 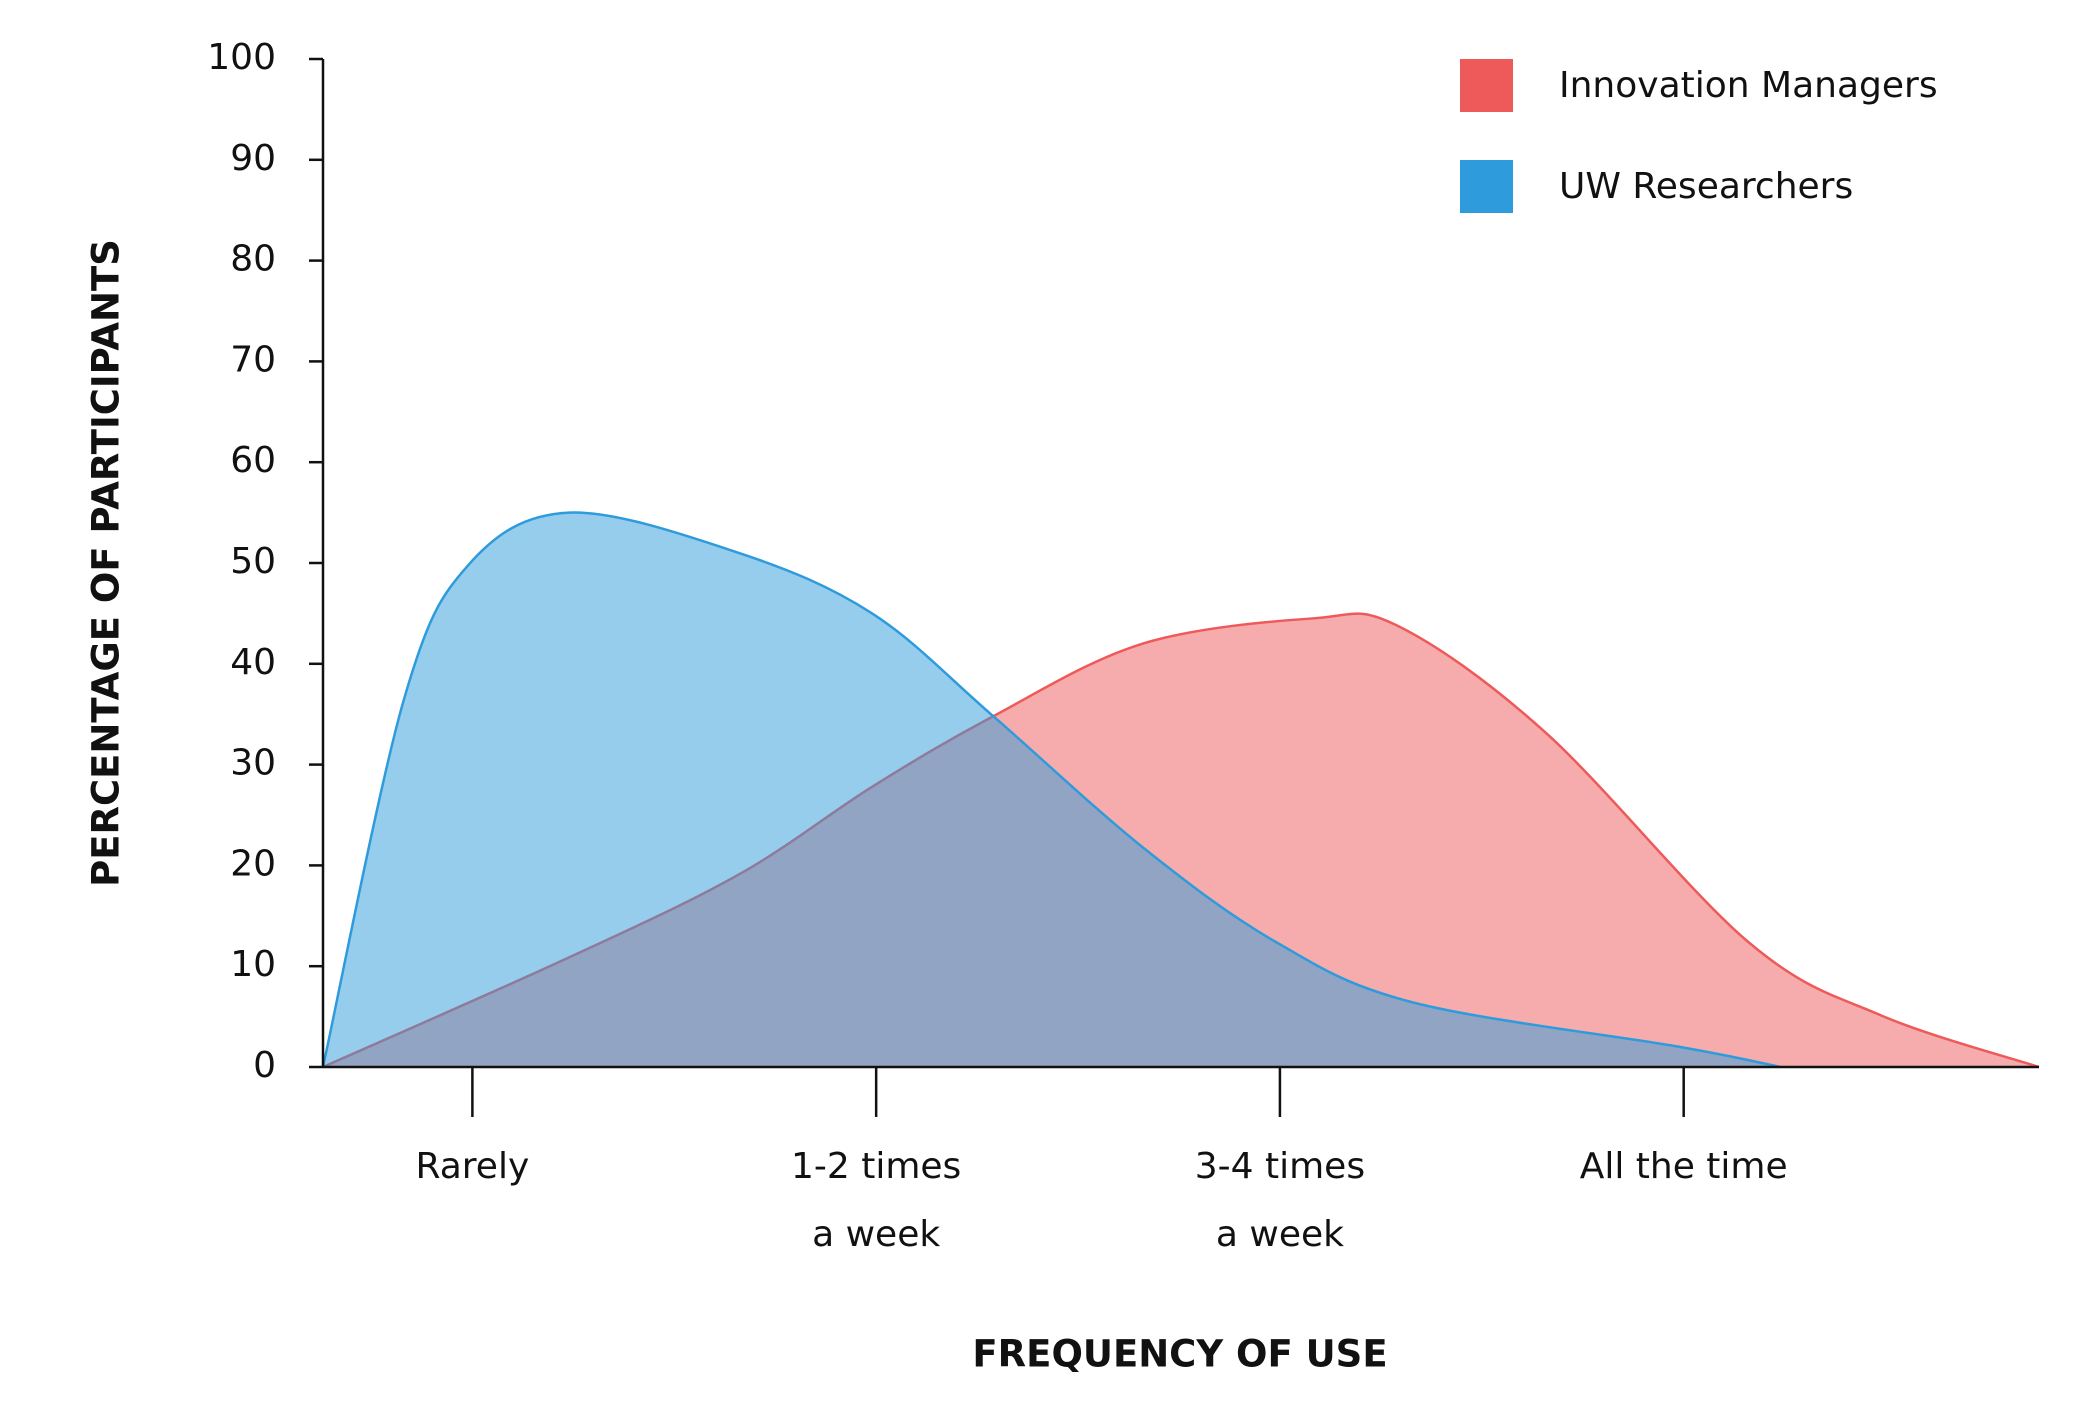 I want to click on y-tick-label: 0, so click(x=264, y=1065).